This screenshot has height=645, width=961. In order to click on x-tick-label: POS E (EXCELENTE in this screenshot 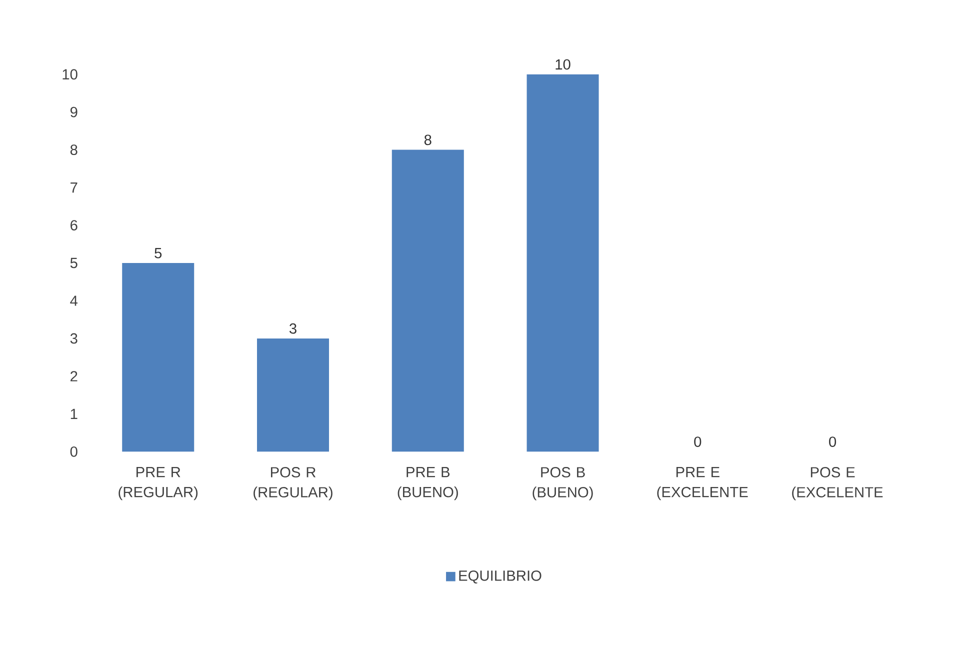, I will do `click(837, 483)`.